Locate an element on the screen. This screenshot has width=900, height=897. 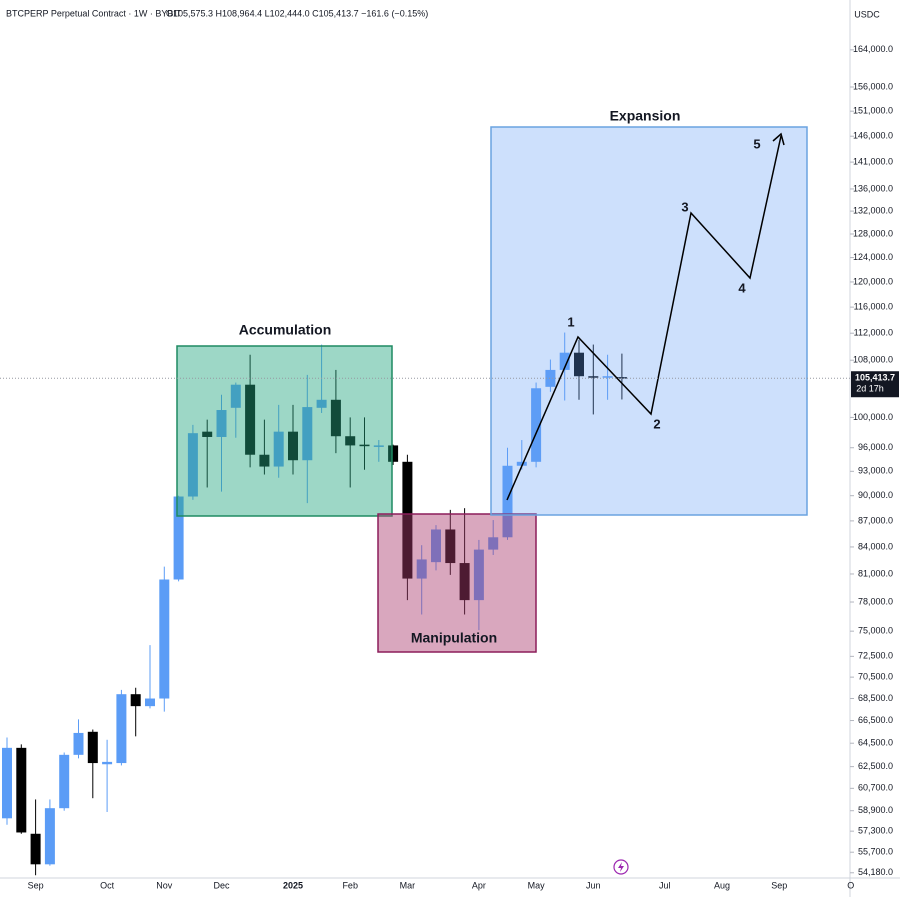
x-tick-label: Jul is located at coordinates (665, 885).